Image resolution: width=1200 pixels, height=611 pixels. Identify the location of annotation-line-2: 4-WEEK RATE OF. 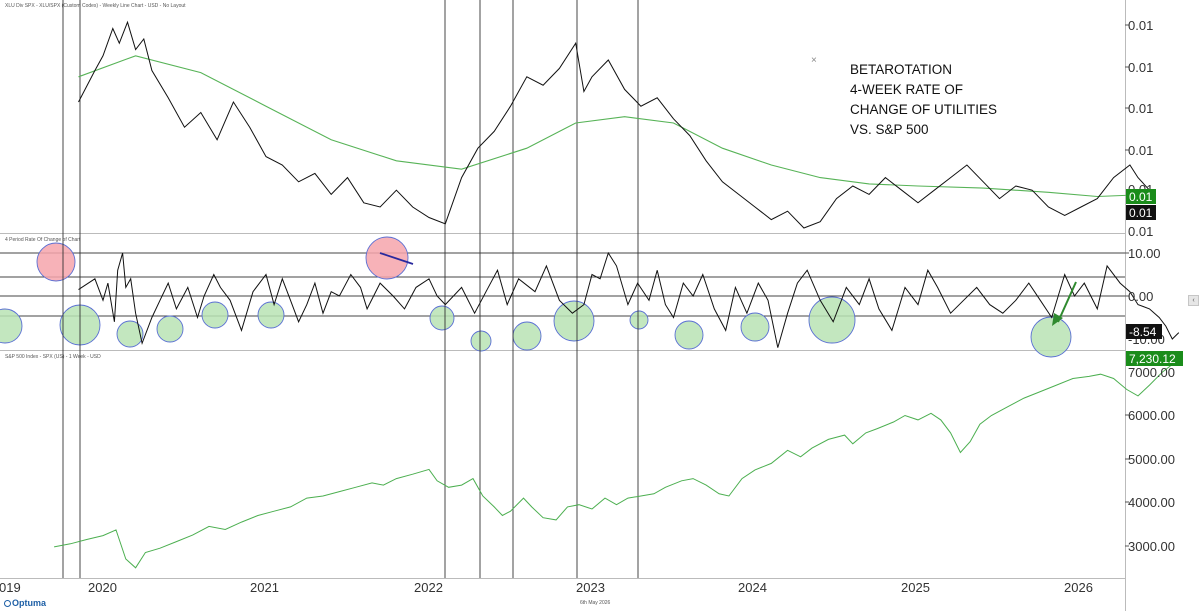
(906, 89).